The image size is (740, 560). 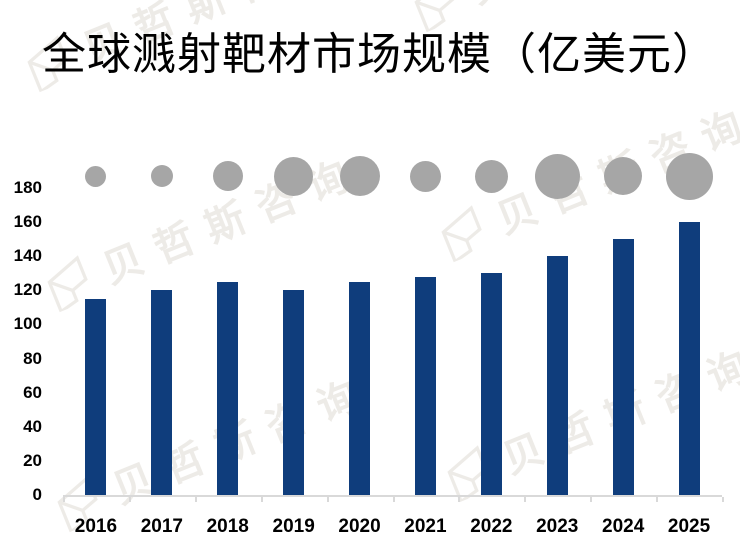 I want to click on bar-2016, so click(x=96, y=396).